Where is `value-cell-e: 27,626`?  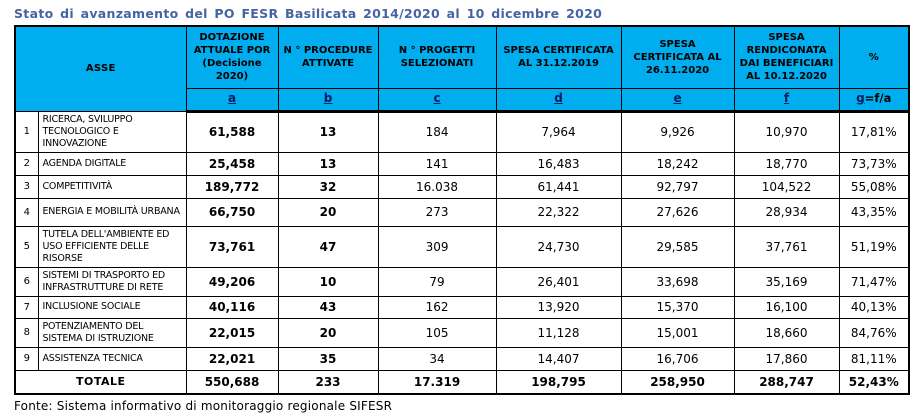
value-cell-e: 27,626 is located at coordinates (677, 212).